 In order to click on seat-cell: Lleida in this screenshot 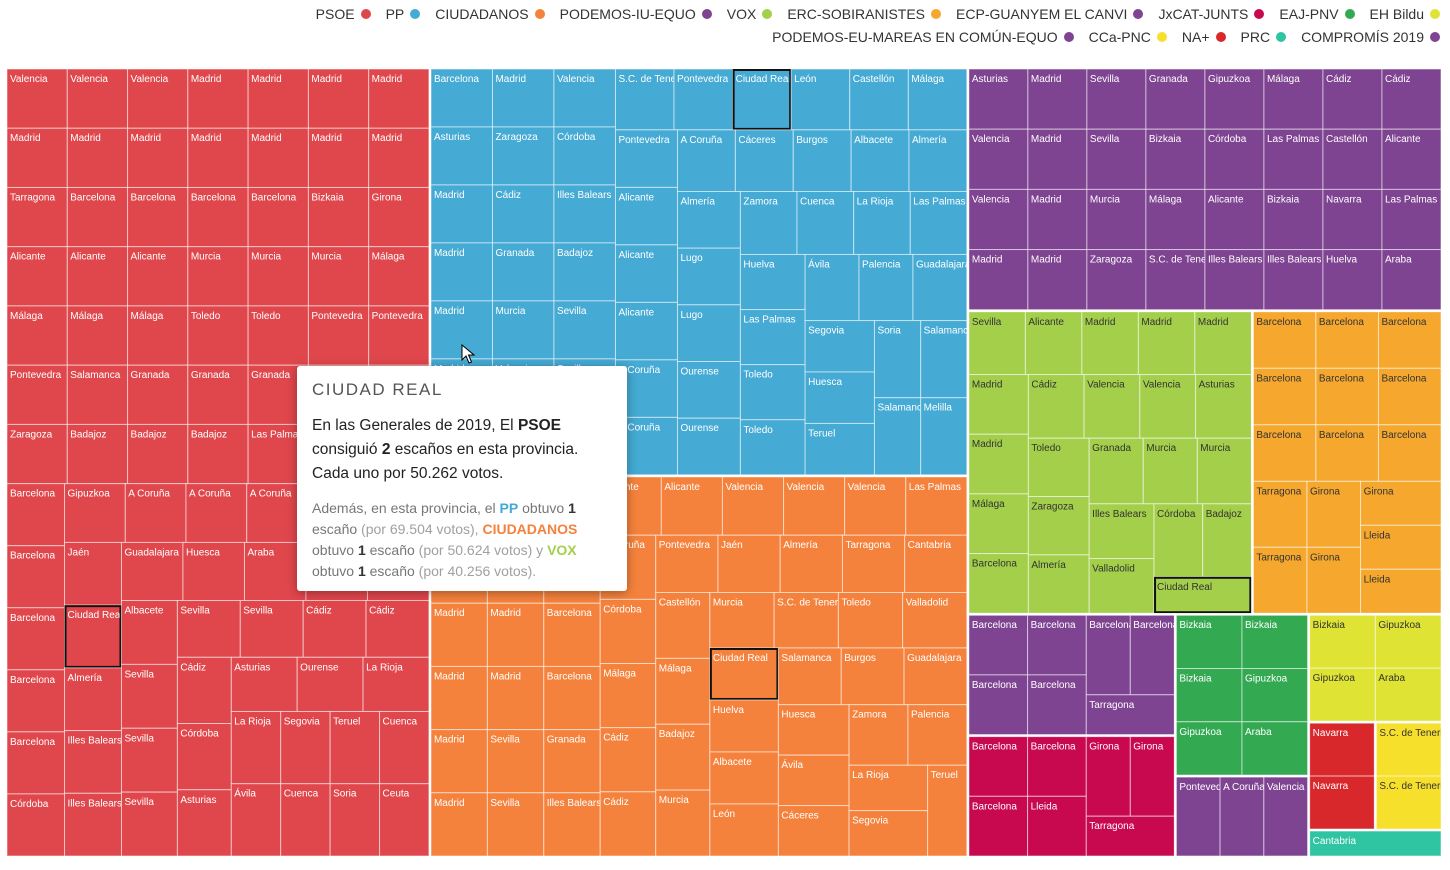, I will do `click(1401, 591)`.